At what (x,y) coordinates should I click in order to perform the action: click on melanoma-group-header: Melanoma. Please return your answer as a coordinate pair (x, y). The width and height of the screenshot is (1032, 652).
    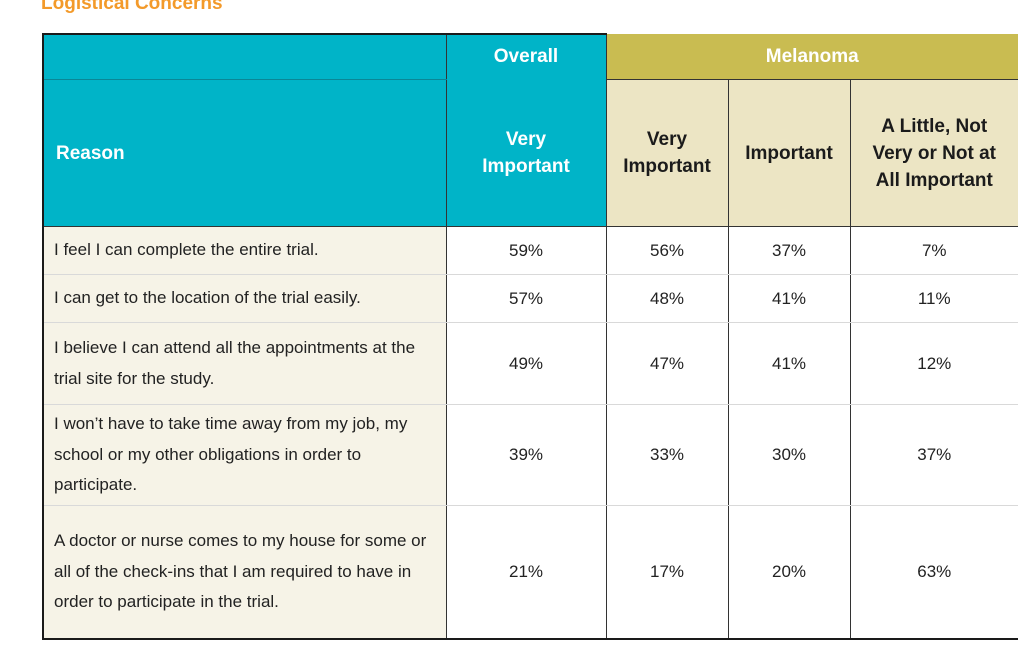
    Looking at the image, I should click on (811, 57).